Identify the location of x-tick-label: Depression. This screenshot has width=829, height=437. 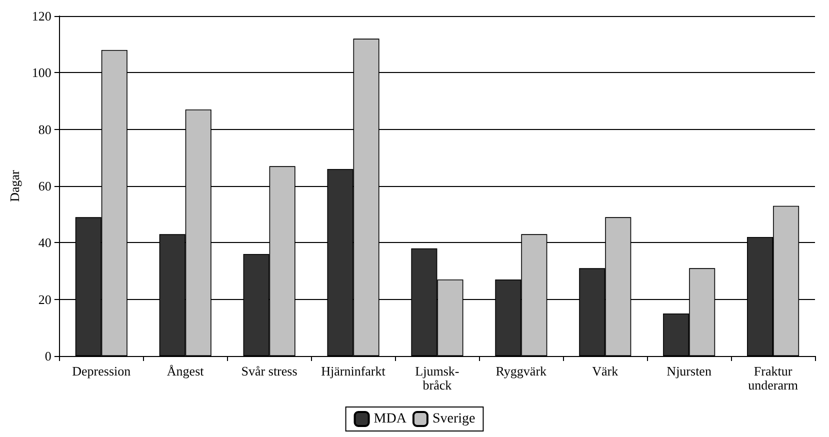
(102, 371).